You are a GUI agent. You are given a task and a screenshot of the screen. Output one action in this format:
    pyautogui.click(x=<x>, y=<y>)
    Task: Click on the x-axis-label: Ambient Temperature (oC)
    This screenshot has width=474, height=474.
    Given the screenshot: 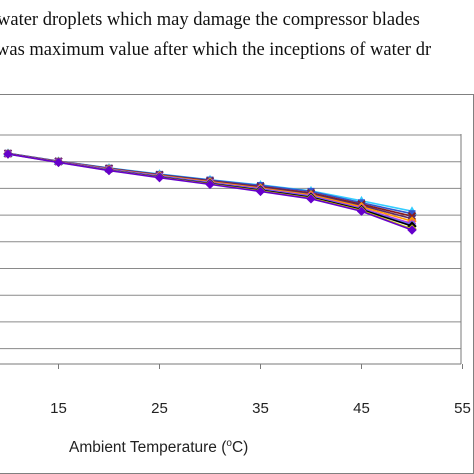 What is the action you would take?
    pyautogui.click(x=158, y=447)
    